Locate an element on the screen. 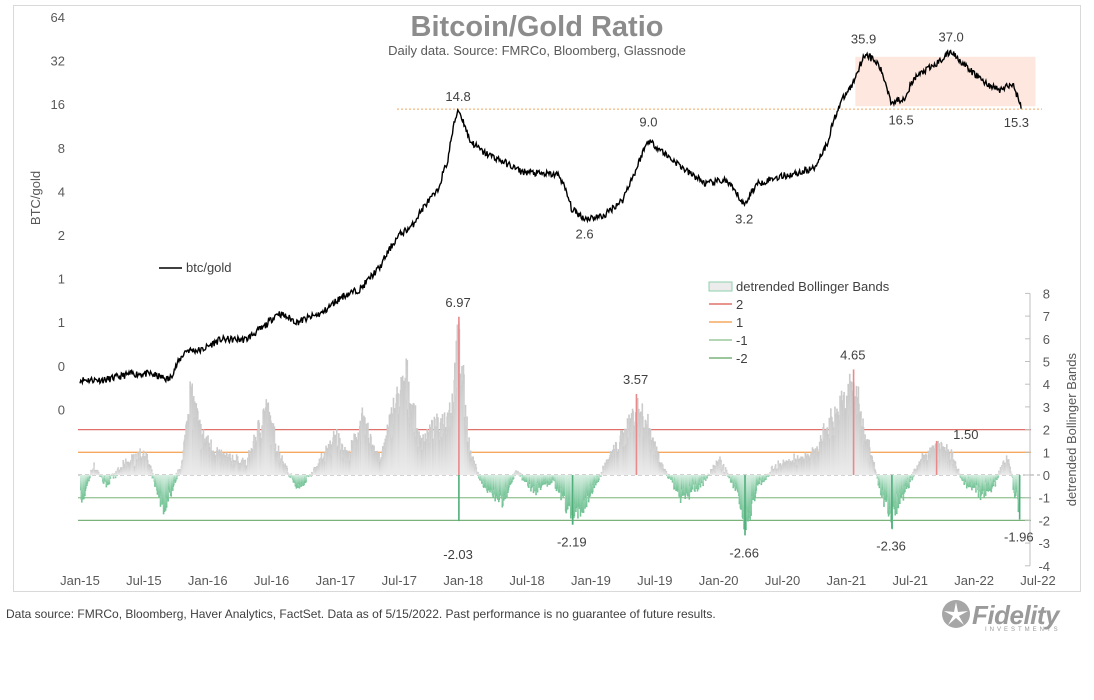  logo-tagline: INVESTMENTS is located at coordinates (1023, 630).